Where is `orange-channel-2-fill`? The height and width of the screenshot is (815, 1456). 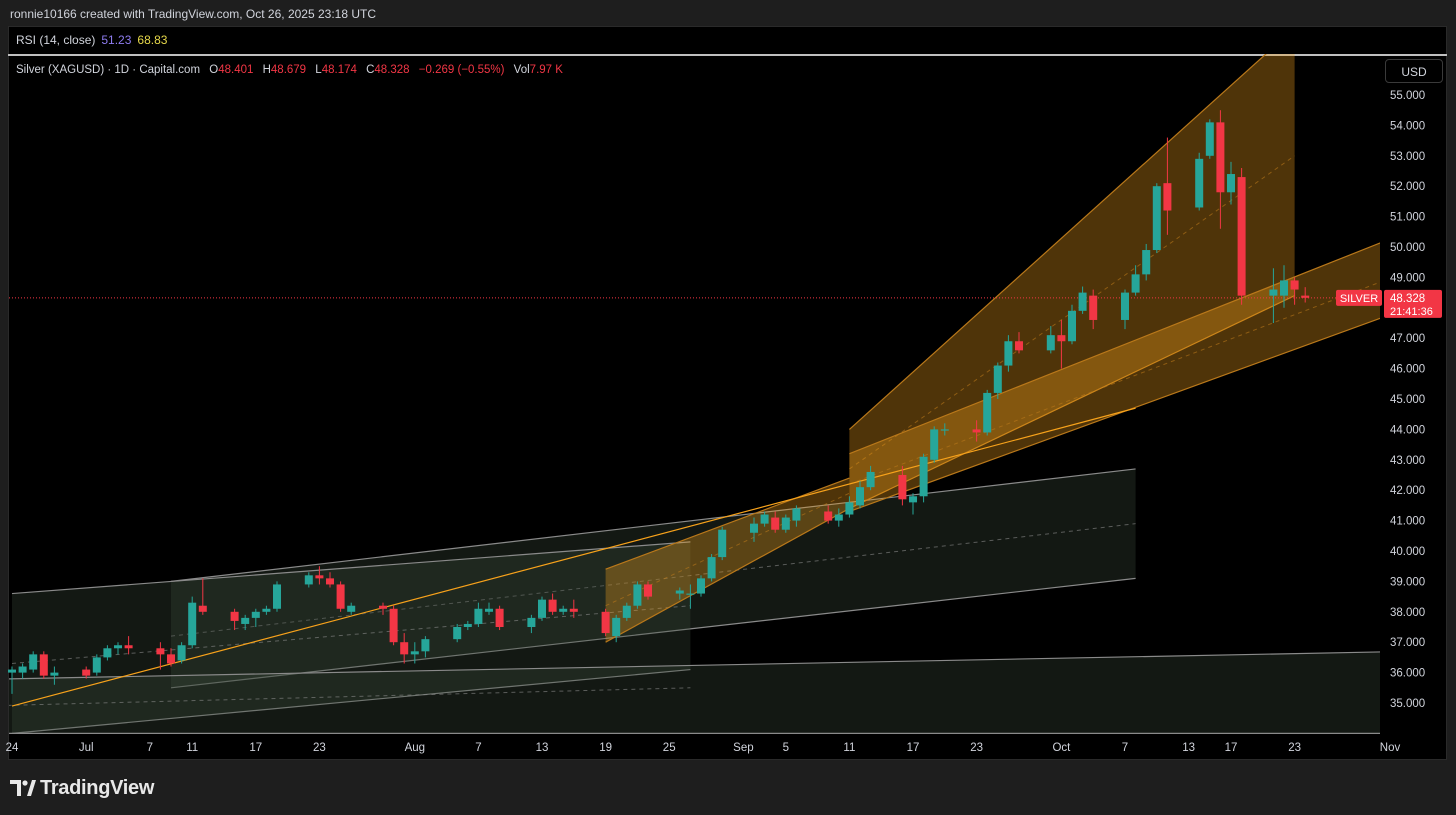 orange-channel-2-fill is located at coordinates (1114, 377).